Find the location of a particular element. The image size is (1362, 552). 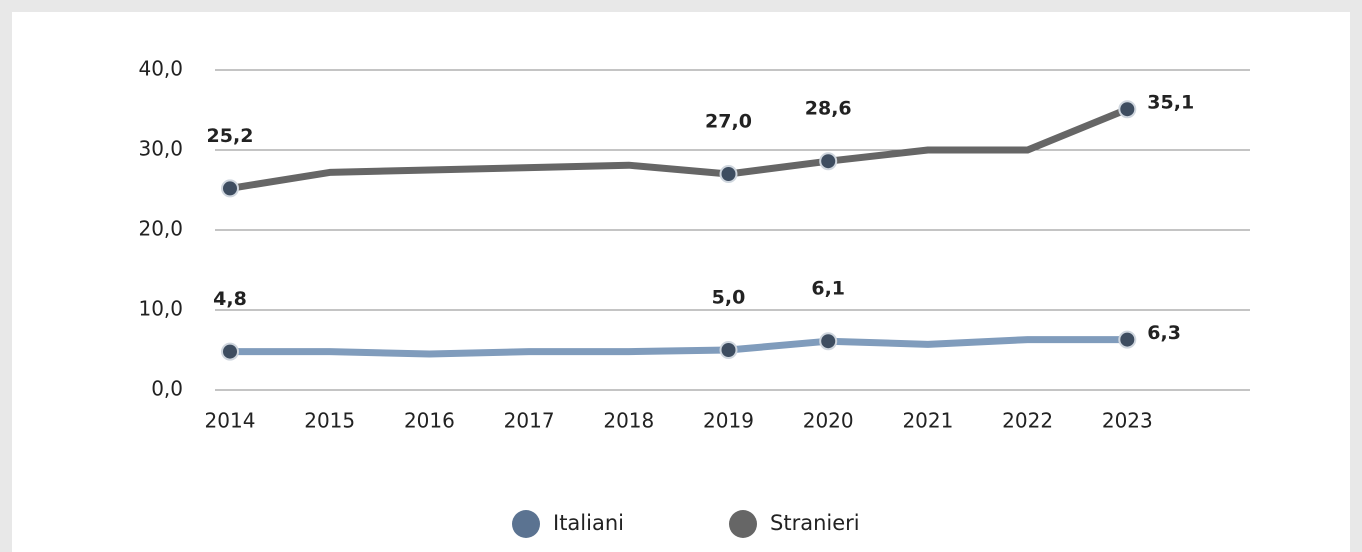

data-label: 35,1 is located at coordinates (1170, 103).